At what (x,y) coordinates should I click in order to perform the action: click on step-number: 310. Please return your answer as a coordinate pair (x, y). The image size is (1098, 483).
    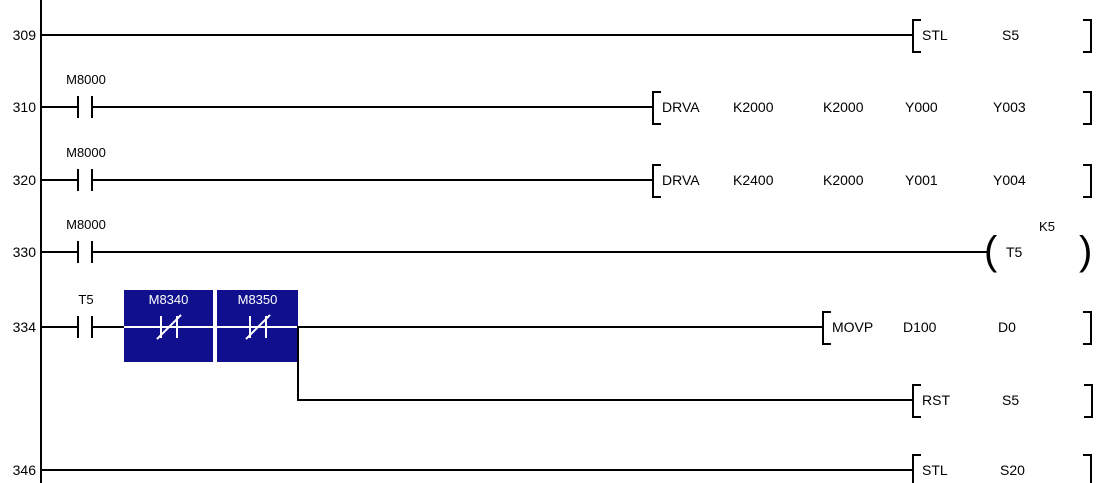
    Looking at the image, I should click on (24, 107).